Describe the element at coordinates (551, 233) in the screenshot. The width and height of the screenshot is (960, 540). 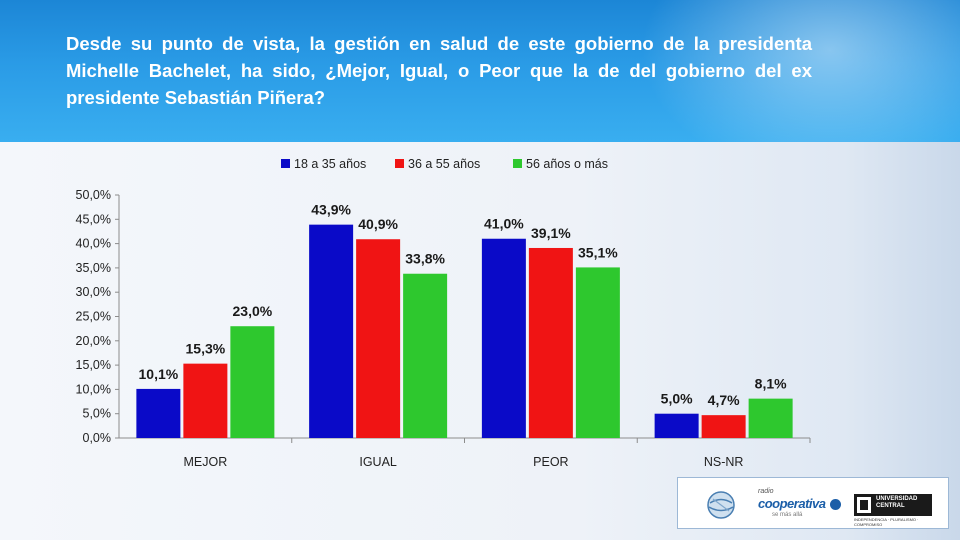
I see `data-label: 39,1%` at that location.